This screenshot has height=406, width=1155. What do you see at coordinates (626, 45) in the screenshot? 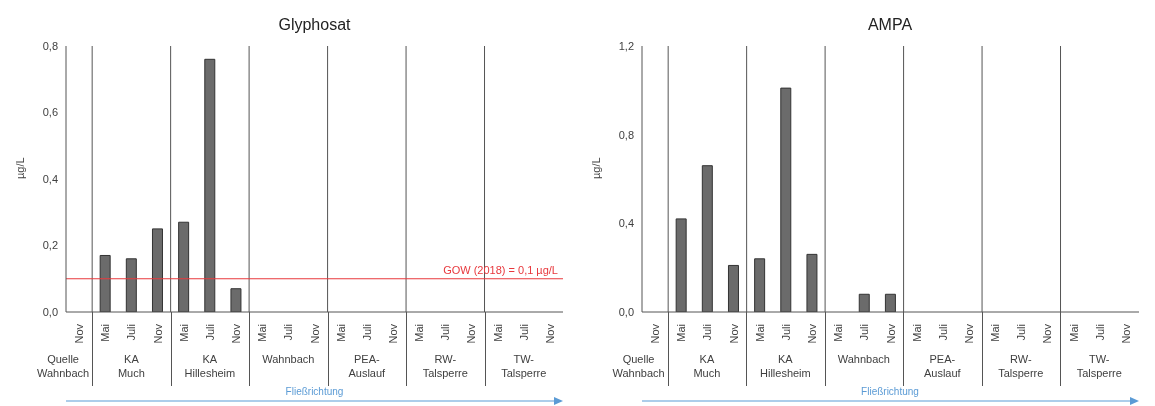
I see `y-tick-label: 1,2` at bounding box center [626, 45].